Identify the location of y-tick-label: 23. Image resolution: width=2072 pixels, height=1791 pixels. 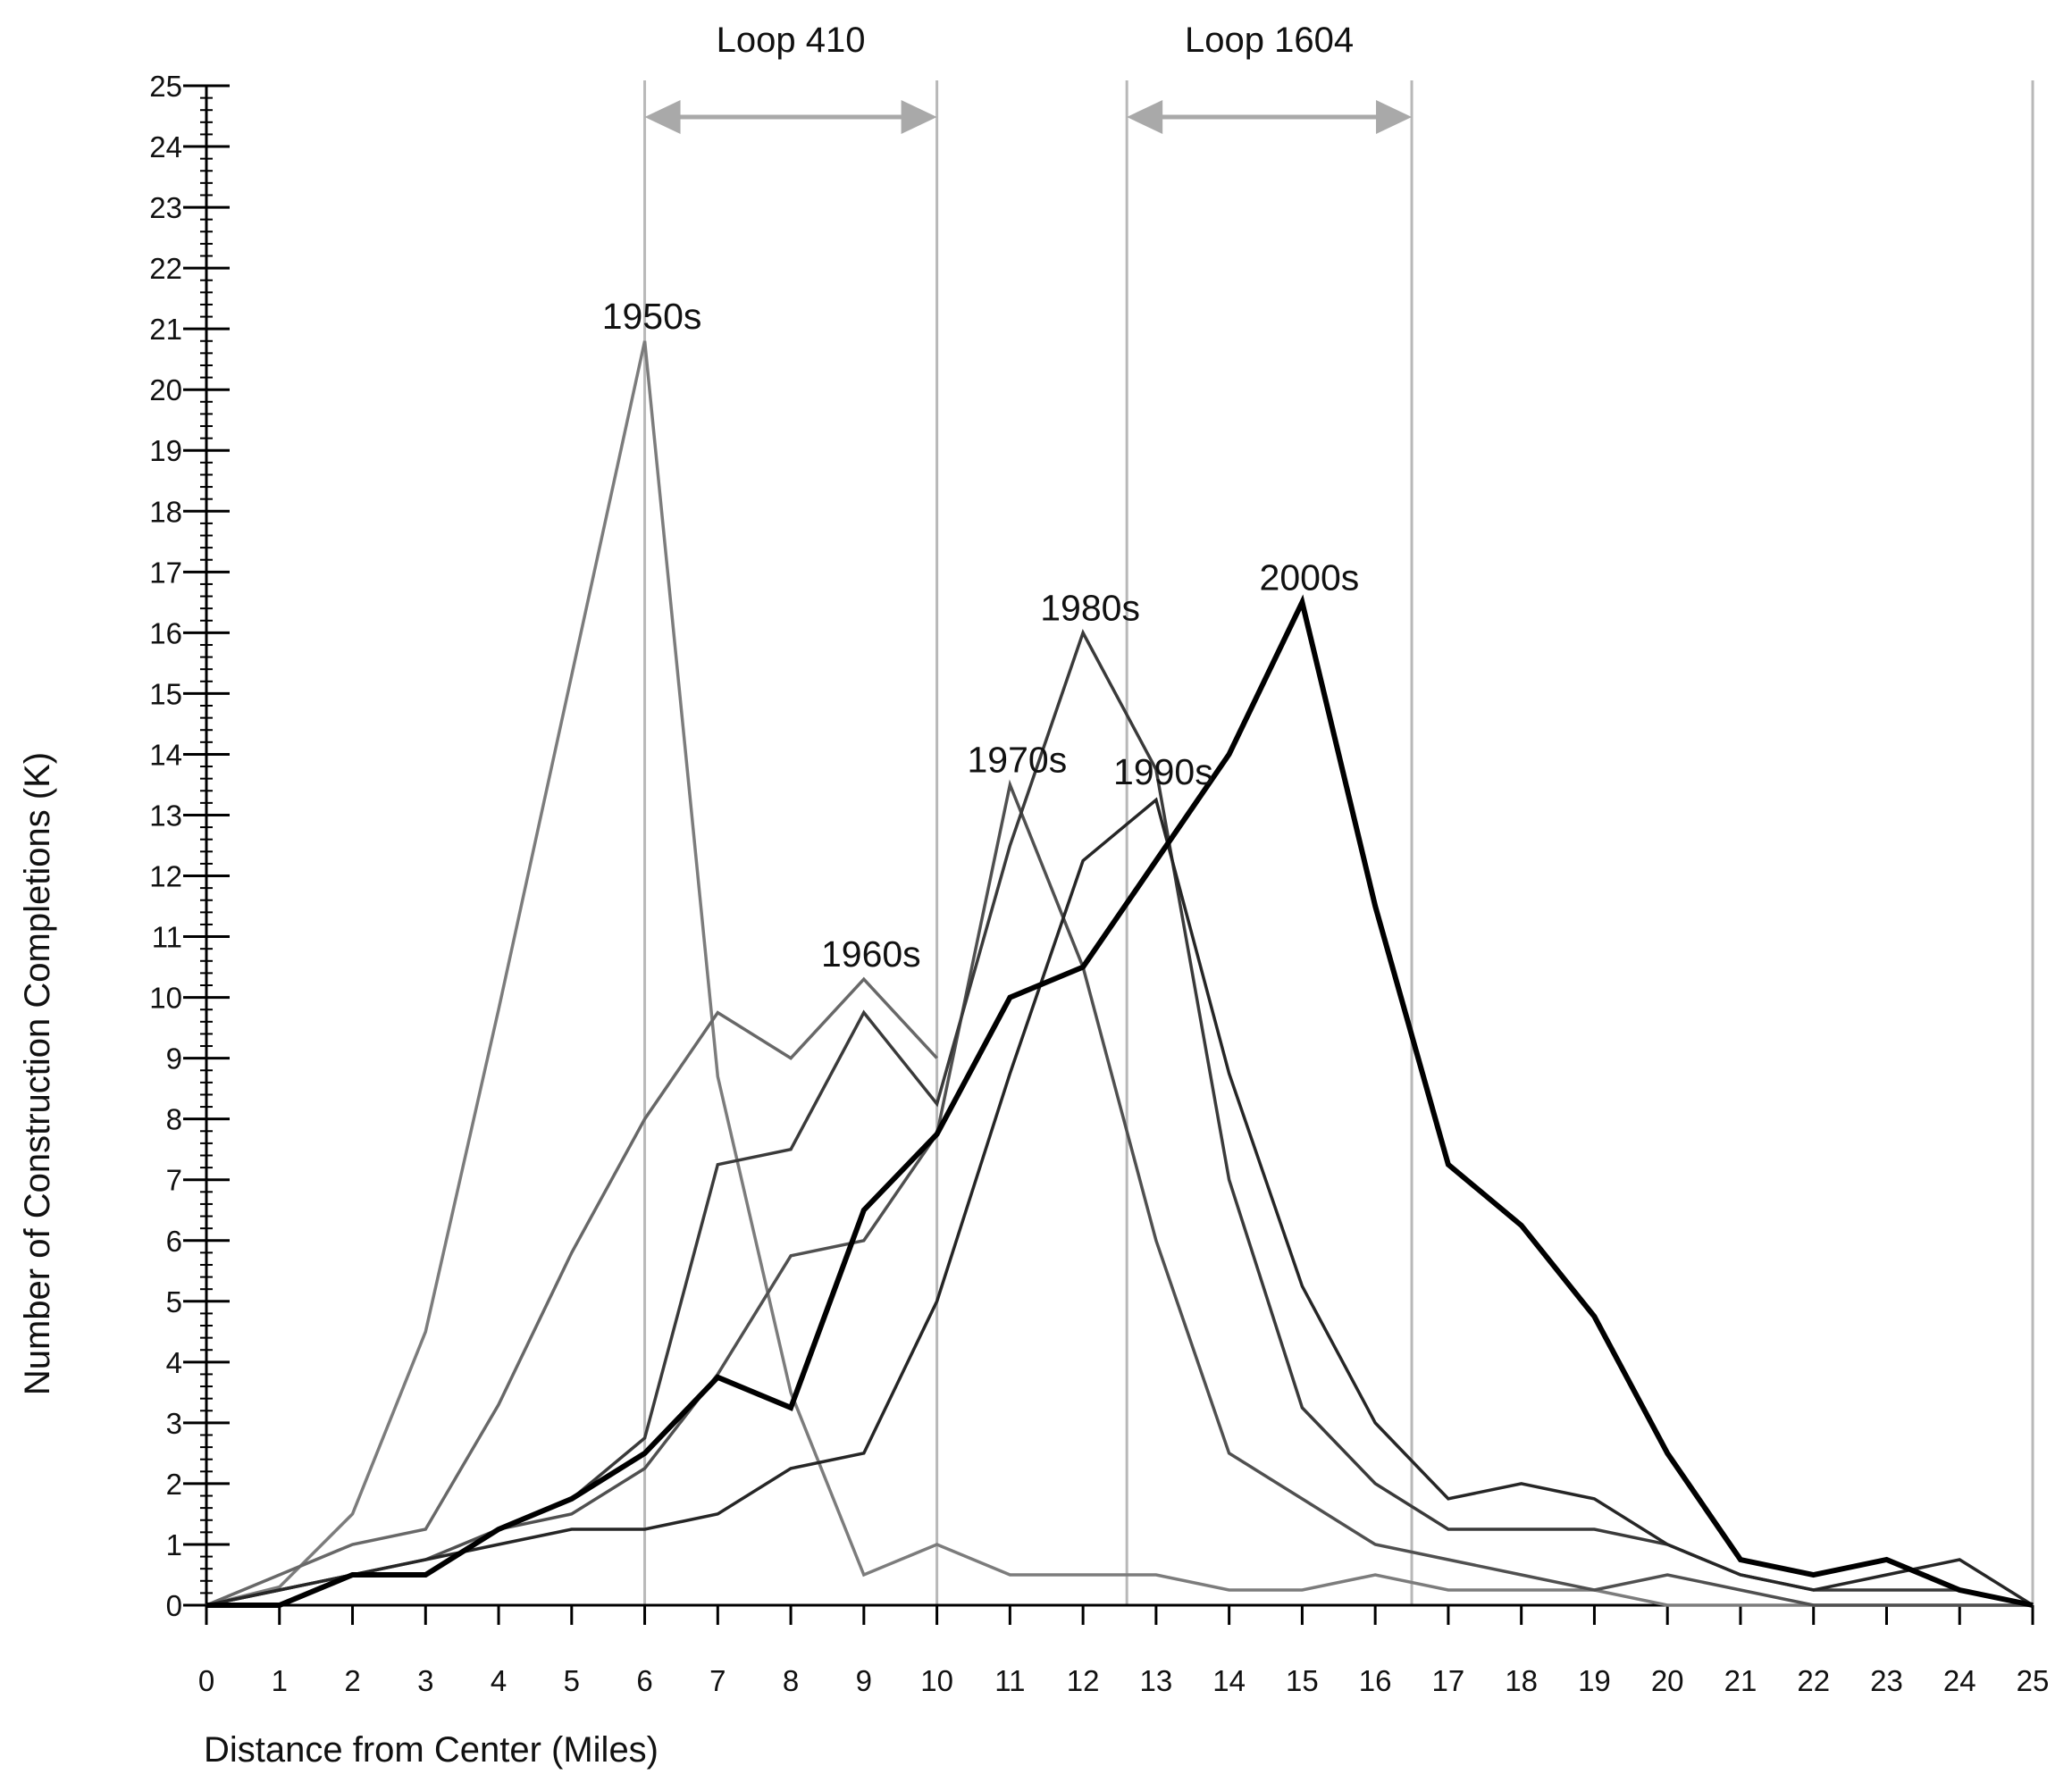
(165, 207).